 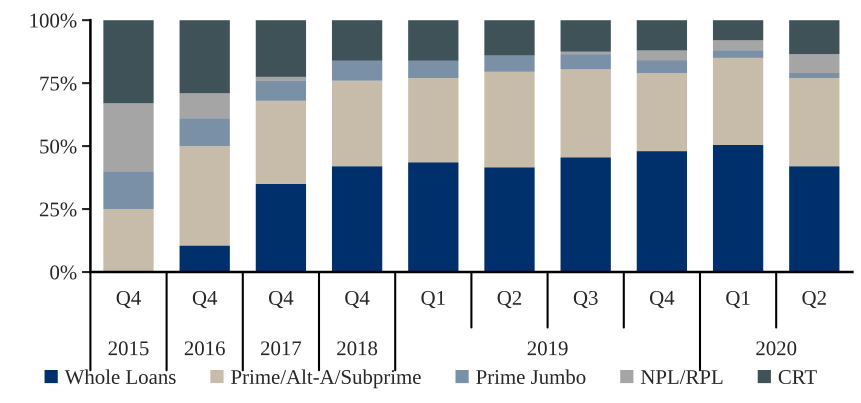 I want to click on y-tick-label: 75%, so click(x=58, y=83).